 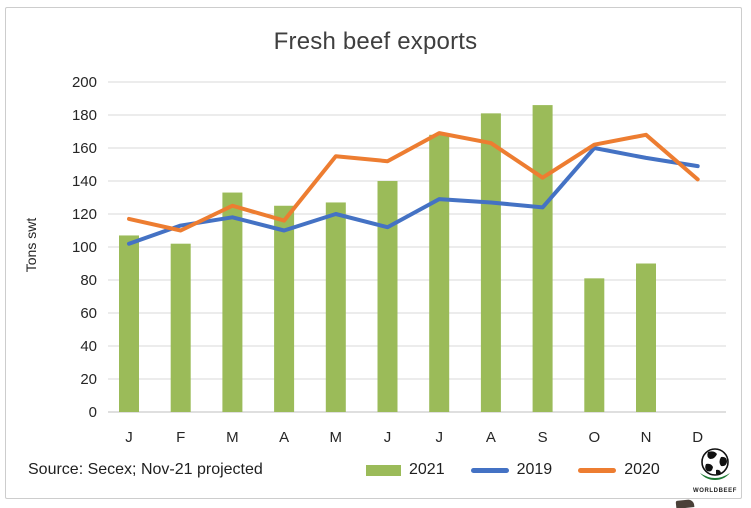 I want to click on x-tick-label-4-M: M, so click(x=336, y=437).